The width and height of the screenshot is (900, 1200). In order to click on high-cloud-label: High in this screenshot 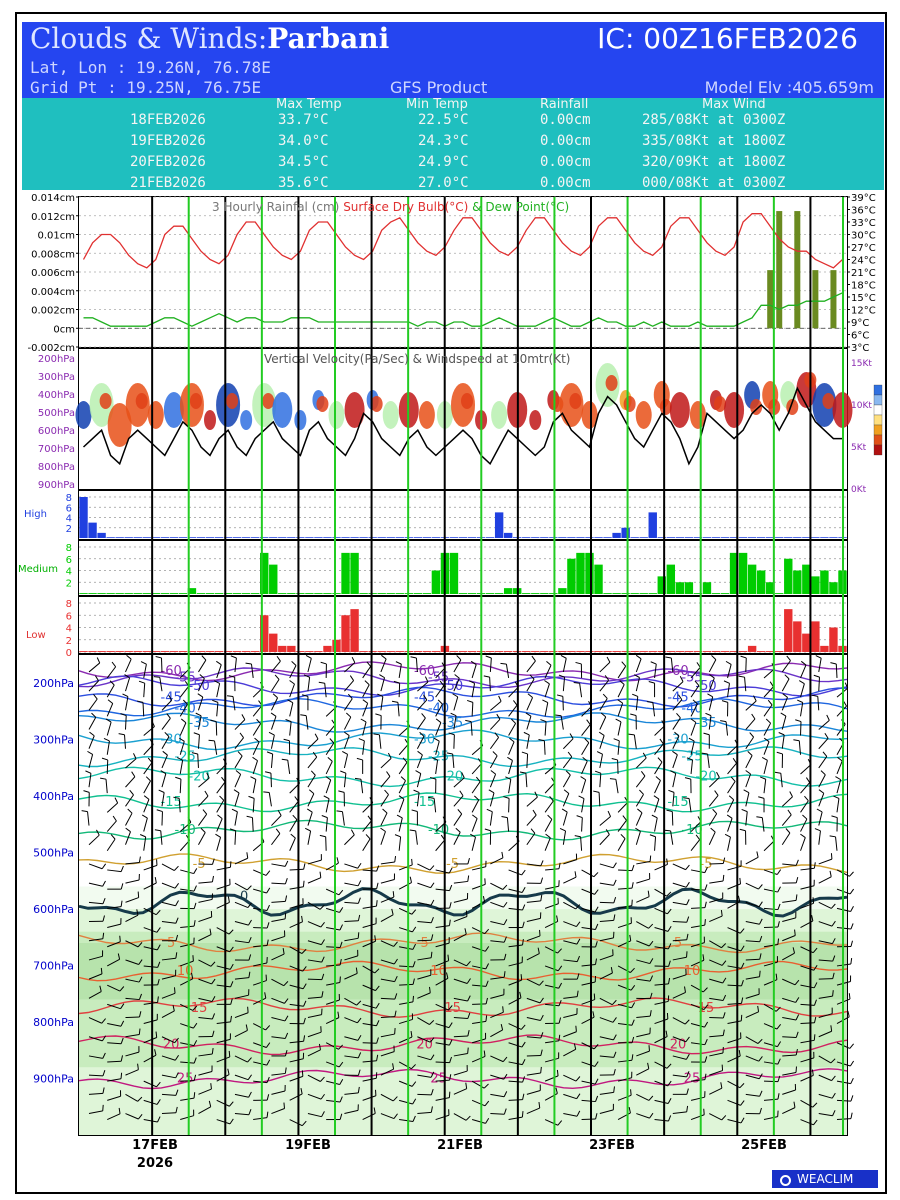, I will do `click(35, 514)`.